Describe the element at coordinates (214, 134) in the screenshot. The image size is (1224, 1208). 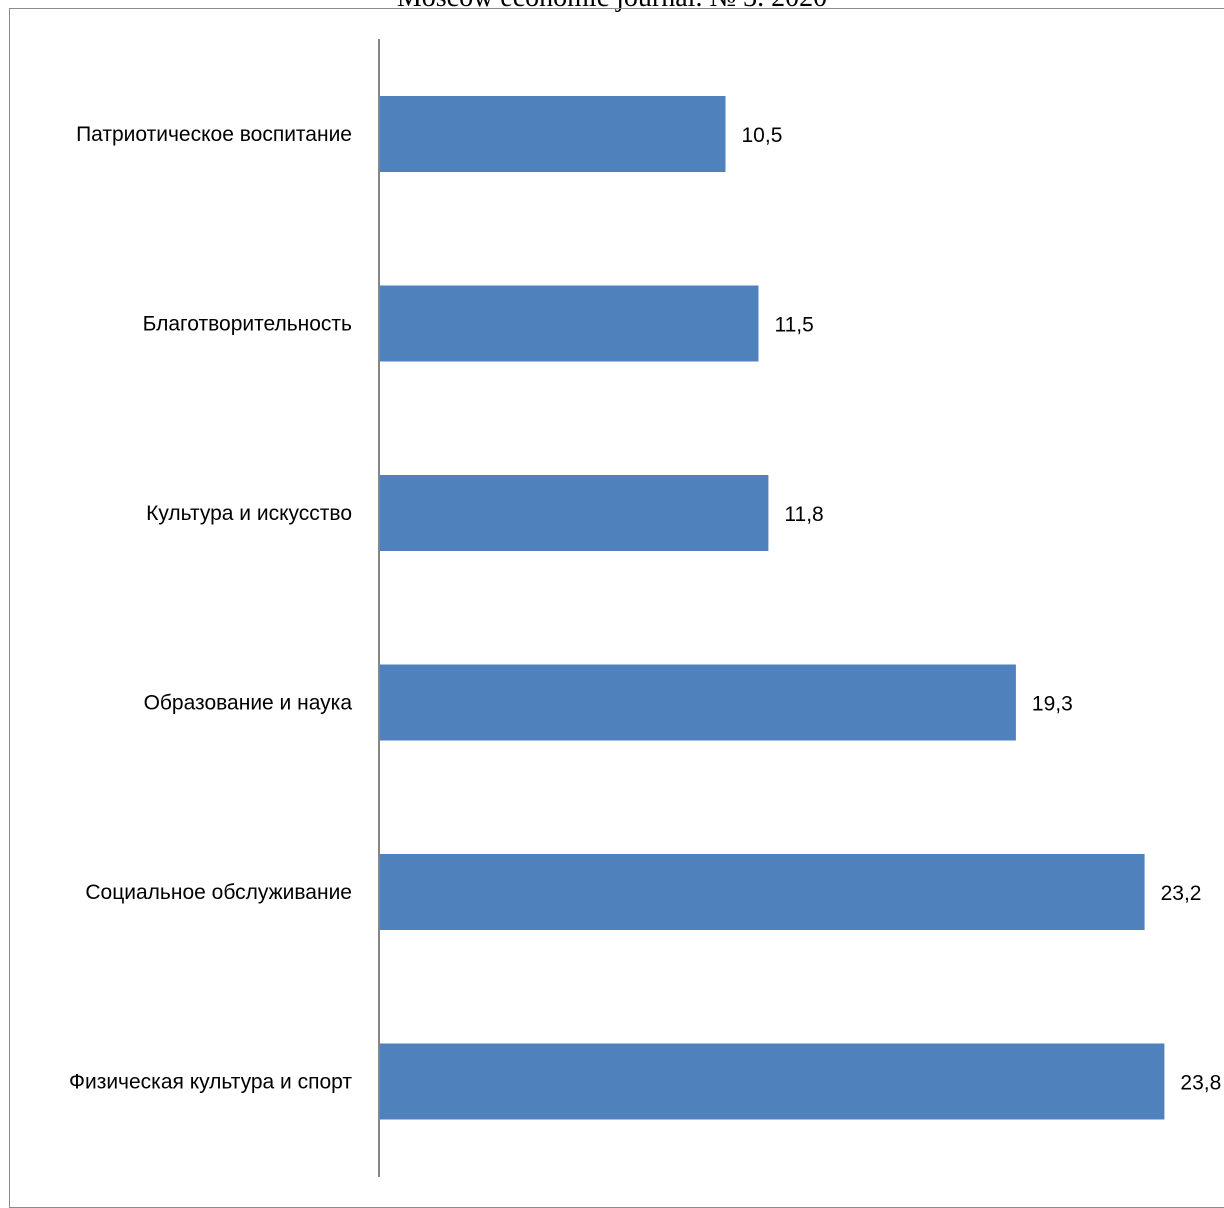
I see `category-label: Патриотическое воспитание` at that location.